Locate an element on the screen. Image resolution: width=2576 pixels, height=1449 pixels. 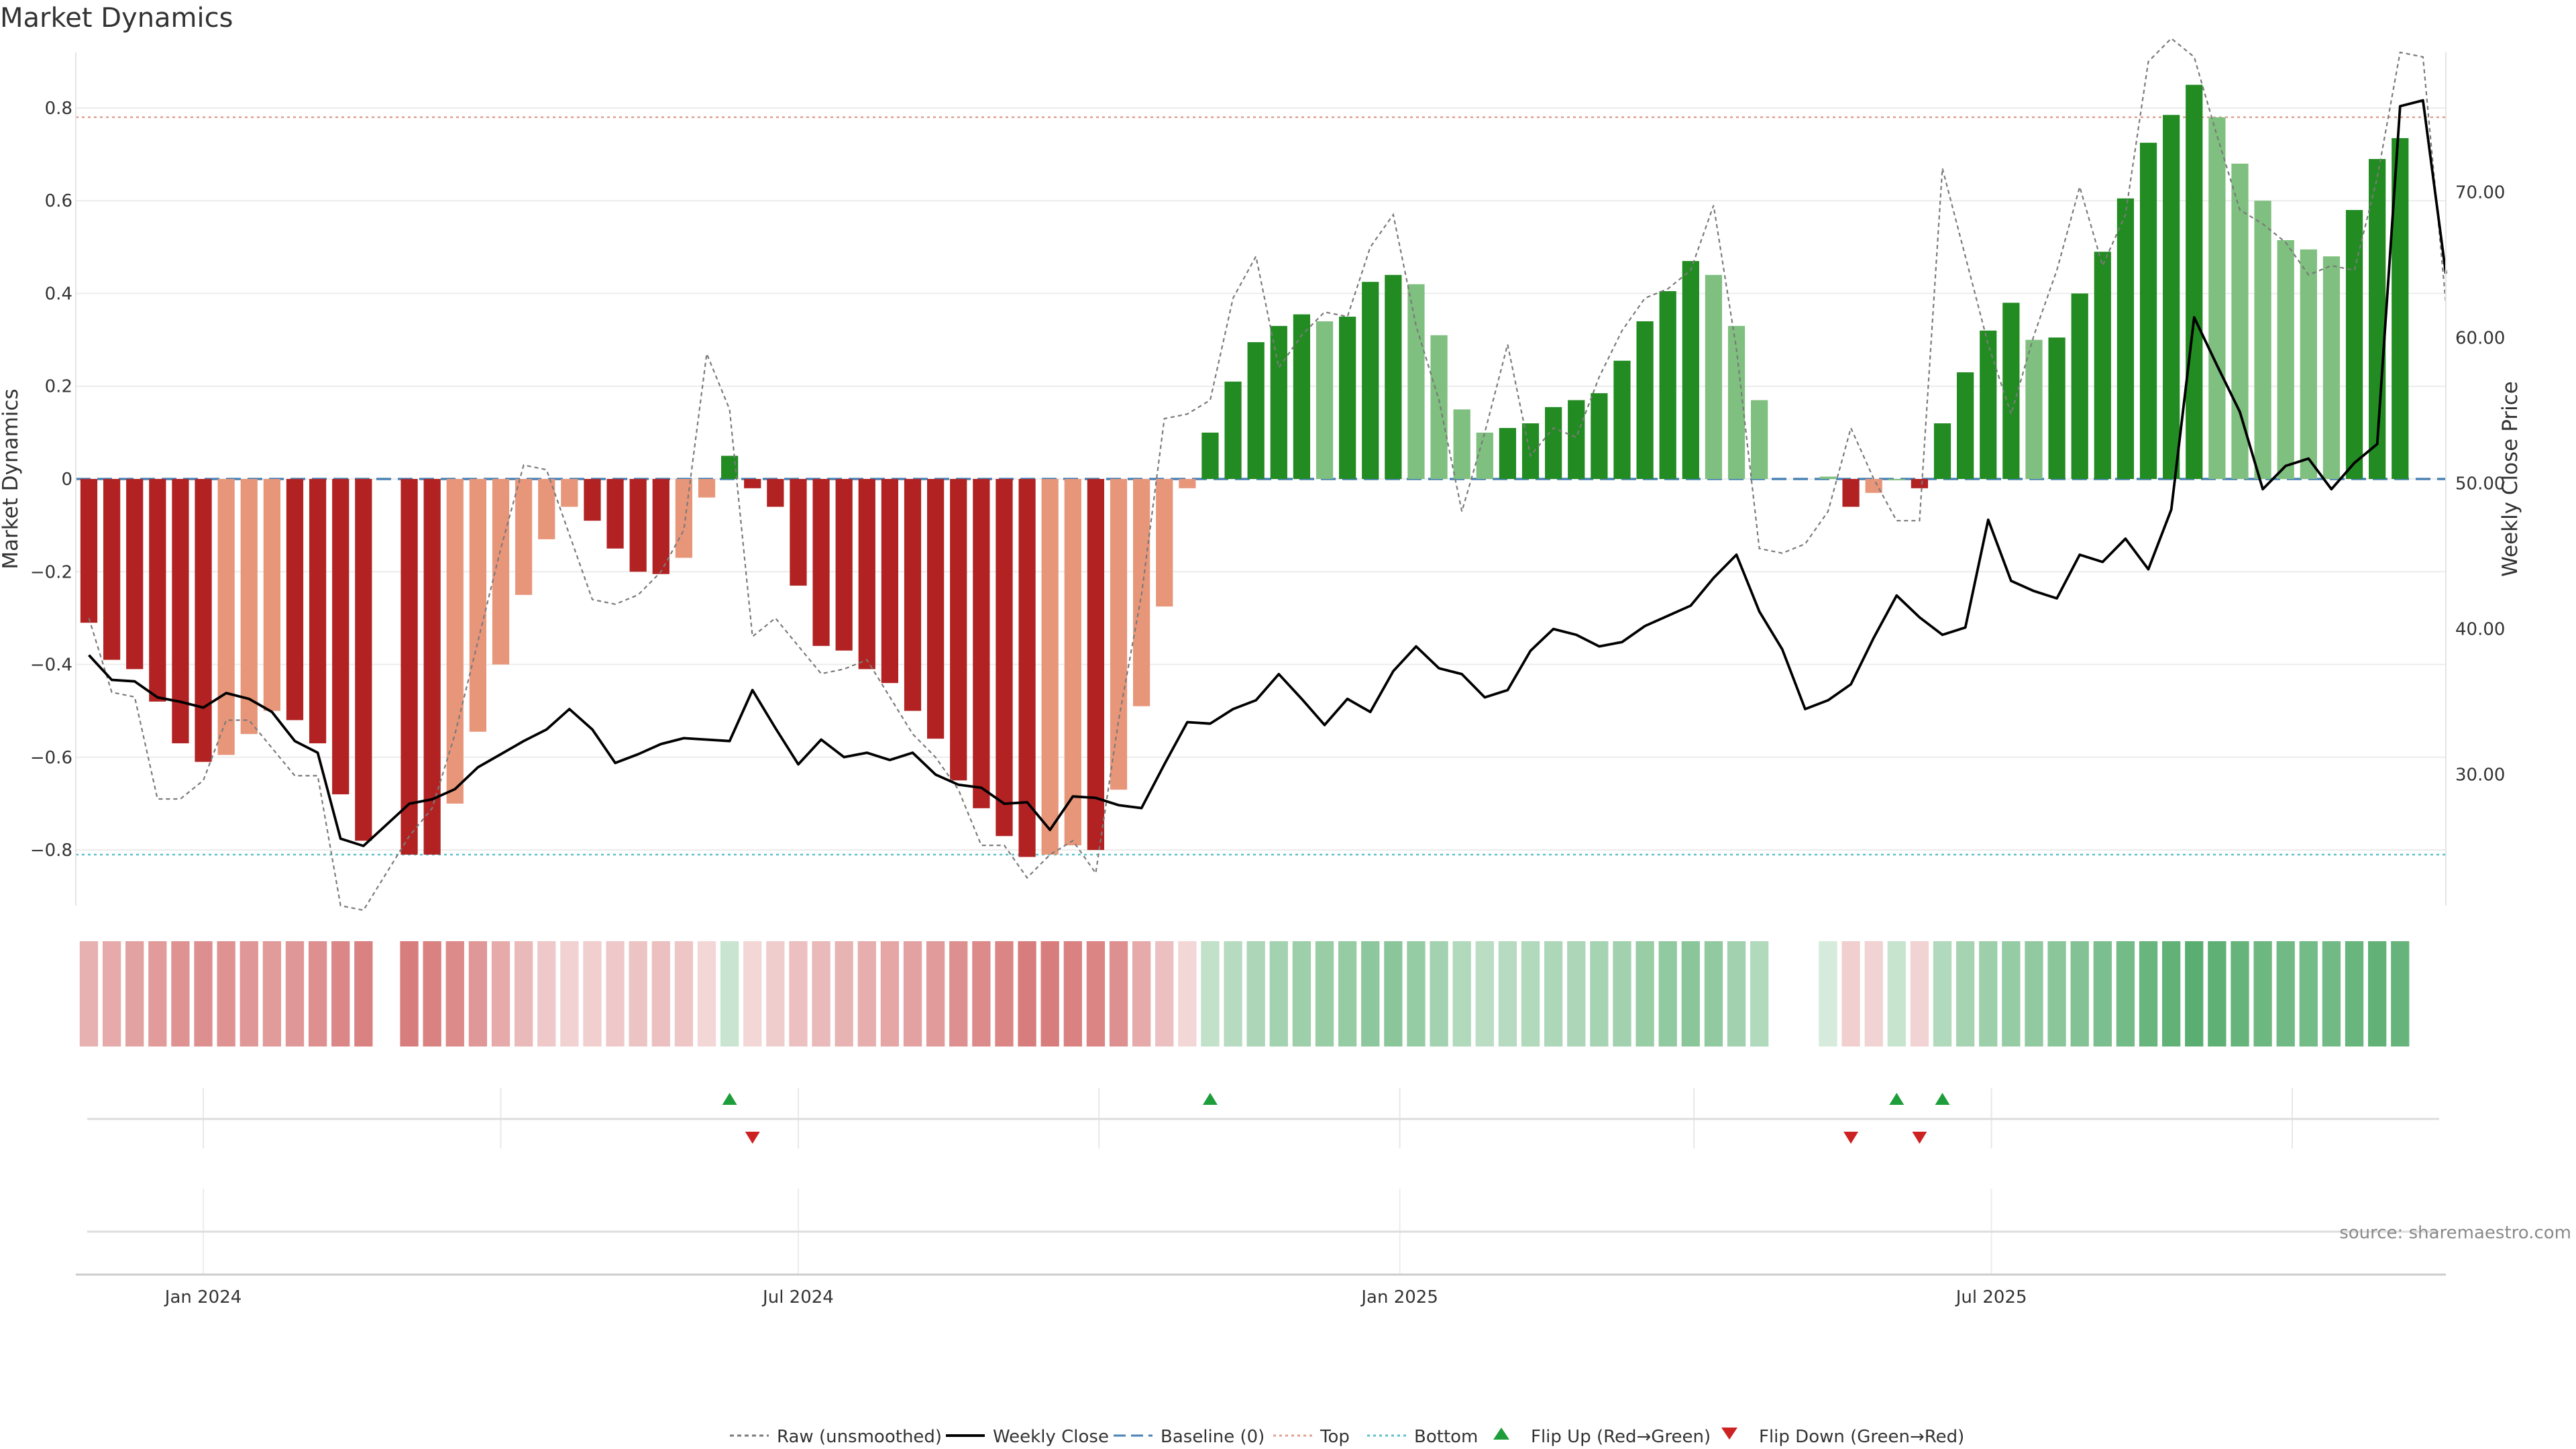
flip-down-marker is located at coordinates (1851, 1138).